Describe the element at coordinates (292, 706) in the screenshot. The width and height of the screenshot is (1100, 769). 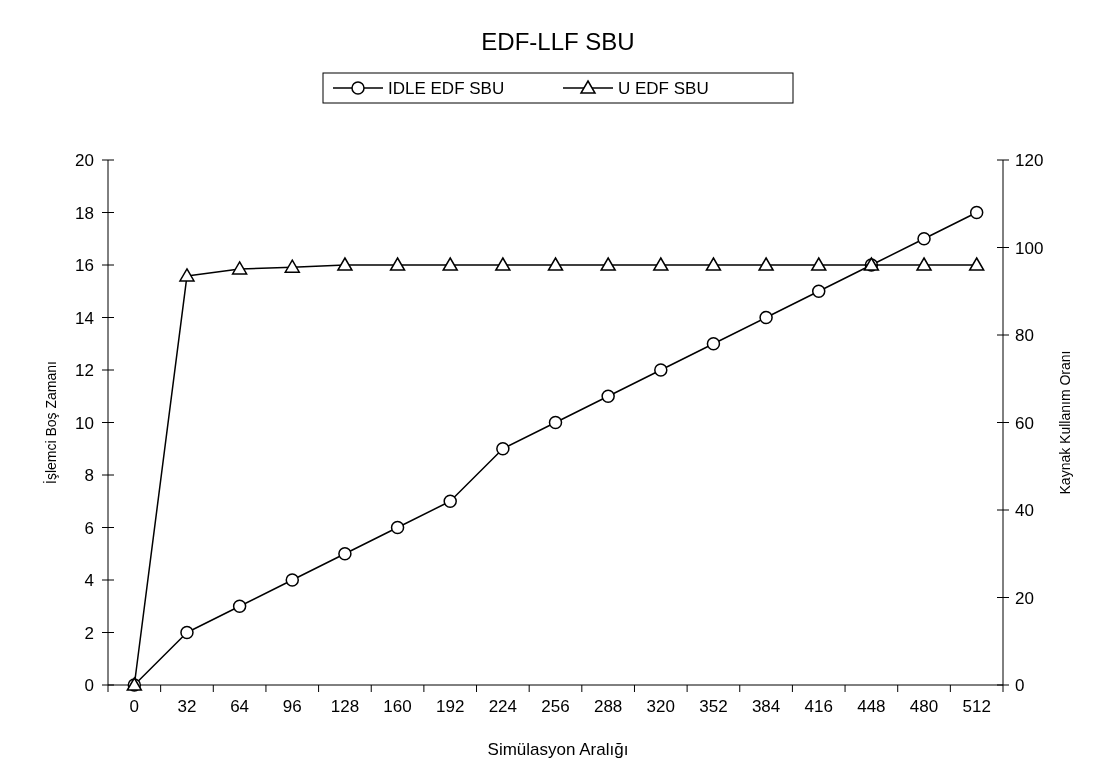
I see `x-tick-label: 96` at that location.